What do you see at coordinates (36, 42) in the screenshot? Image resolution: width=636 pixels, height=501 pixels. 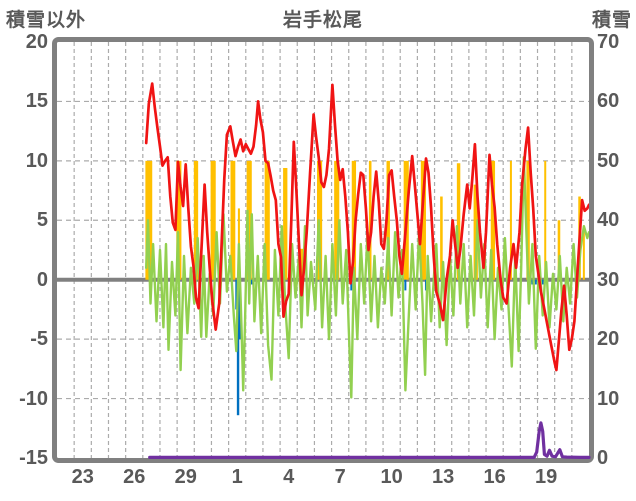 I see `left-axis-tick: 20` at bounding box center [36, 42].